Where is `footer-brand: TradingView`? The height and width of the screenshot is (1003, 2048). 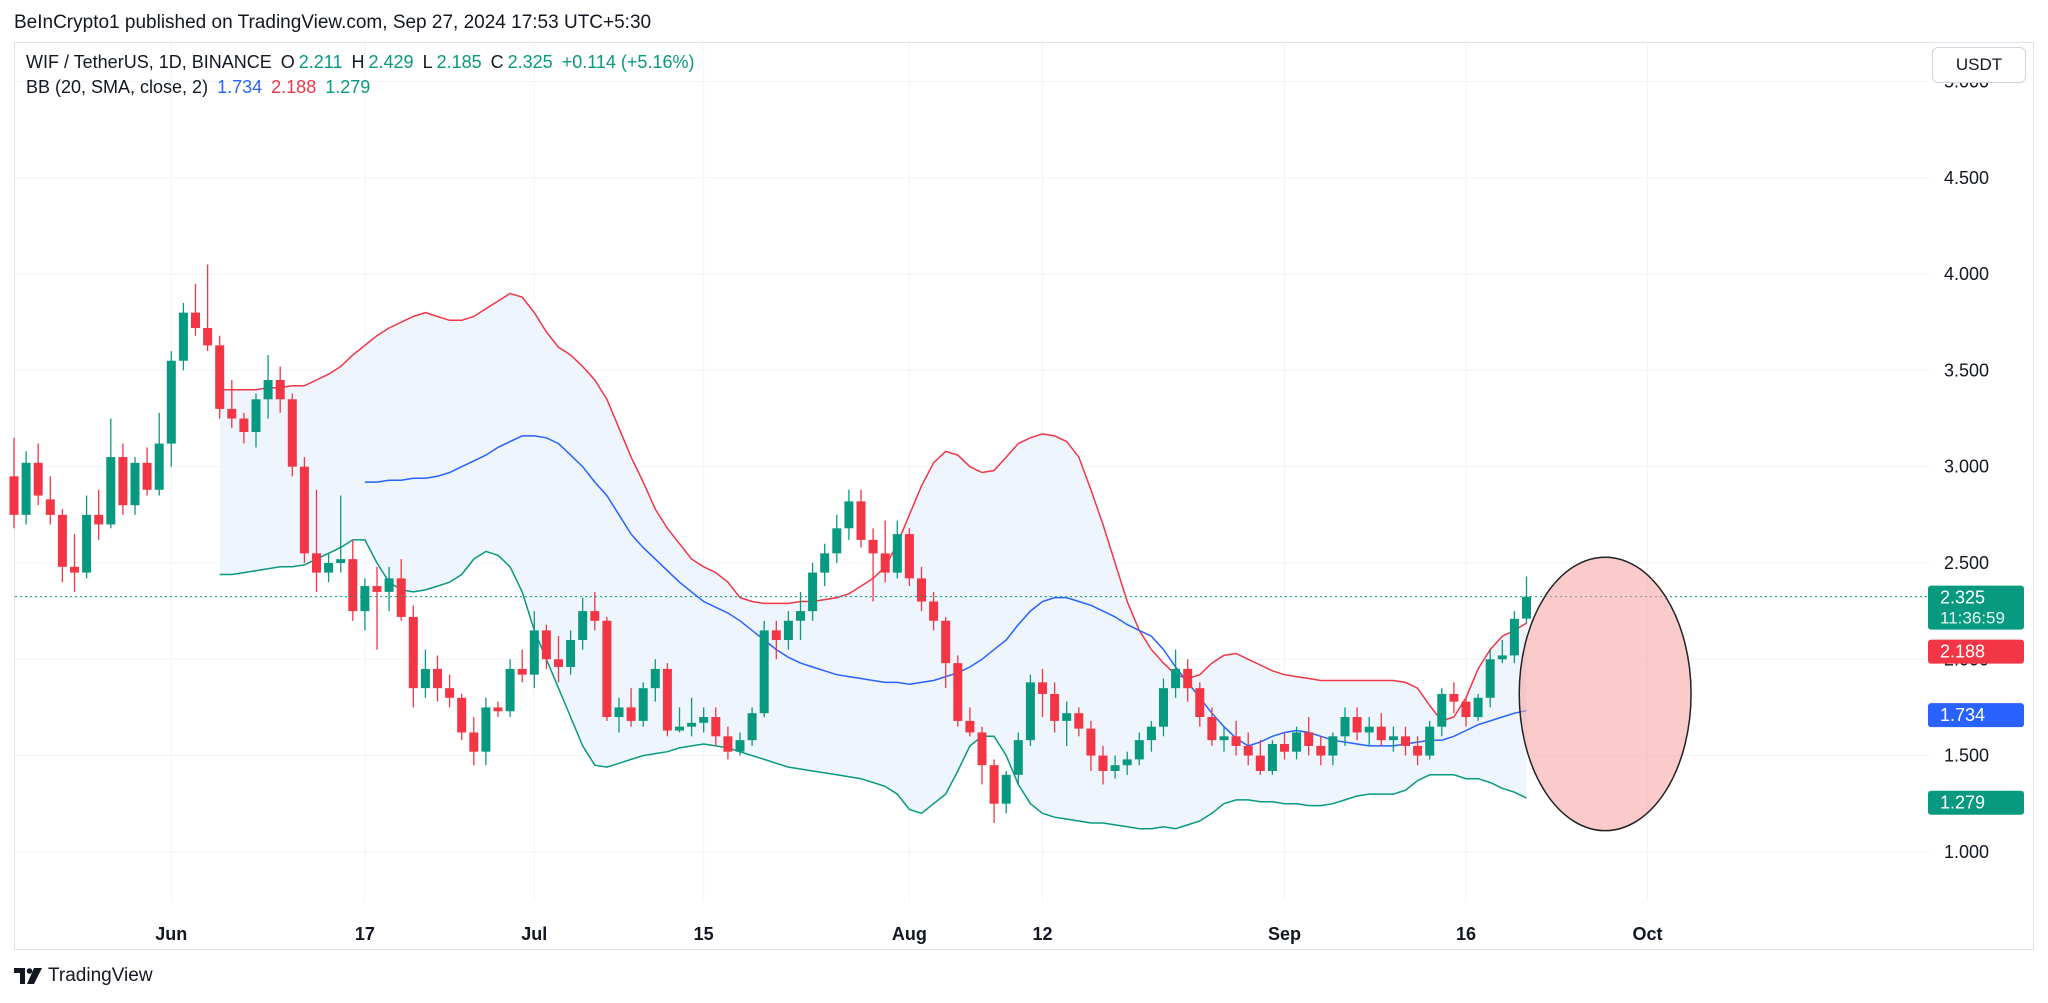
footer-brand: TradingView is located at coordinates (100, 975).